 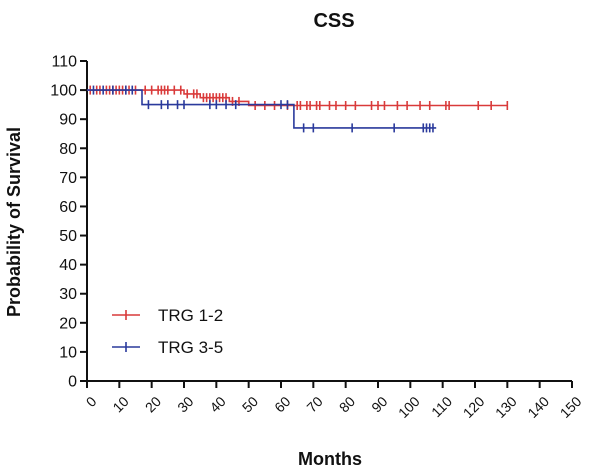 What do you see at coordinates (379, 404) in the screenshot?
I see `x-tick-label: 90` at bounding box center [379, 404].